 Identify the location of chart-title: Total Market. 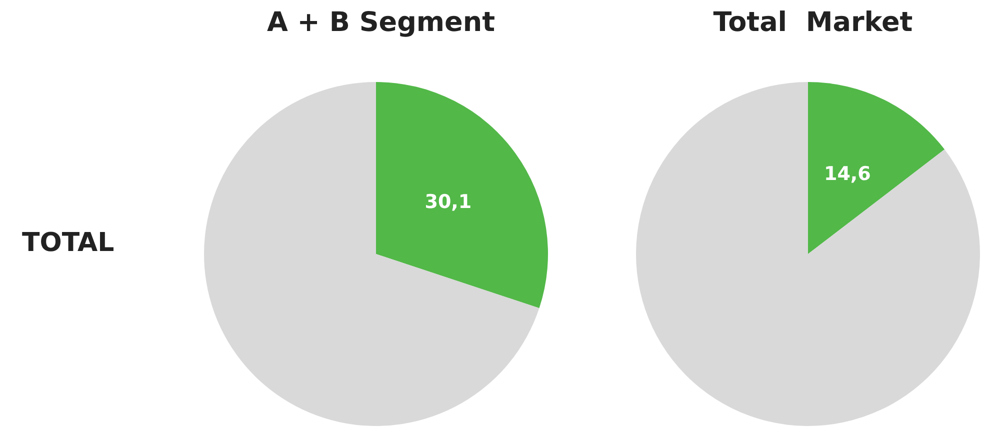
(813, 22).